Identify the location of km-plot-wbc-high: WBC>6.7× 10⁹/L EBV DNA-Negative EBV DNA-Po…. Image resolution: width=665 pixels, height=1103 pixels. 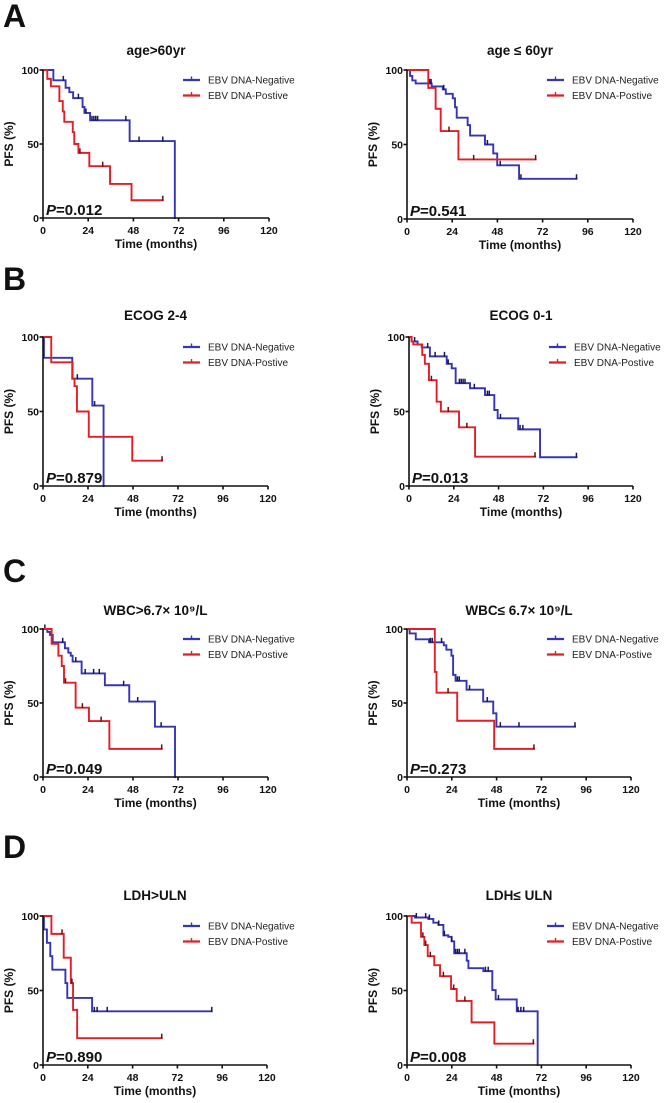
(148, 706).